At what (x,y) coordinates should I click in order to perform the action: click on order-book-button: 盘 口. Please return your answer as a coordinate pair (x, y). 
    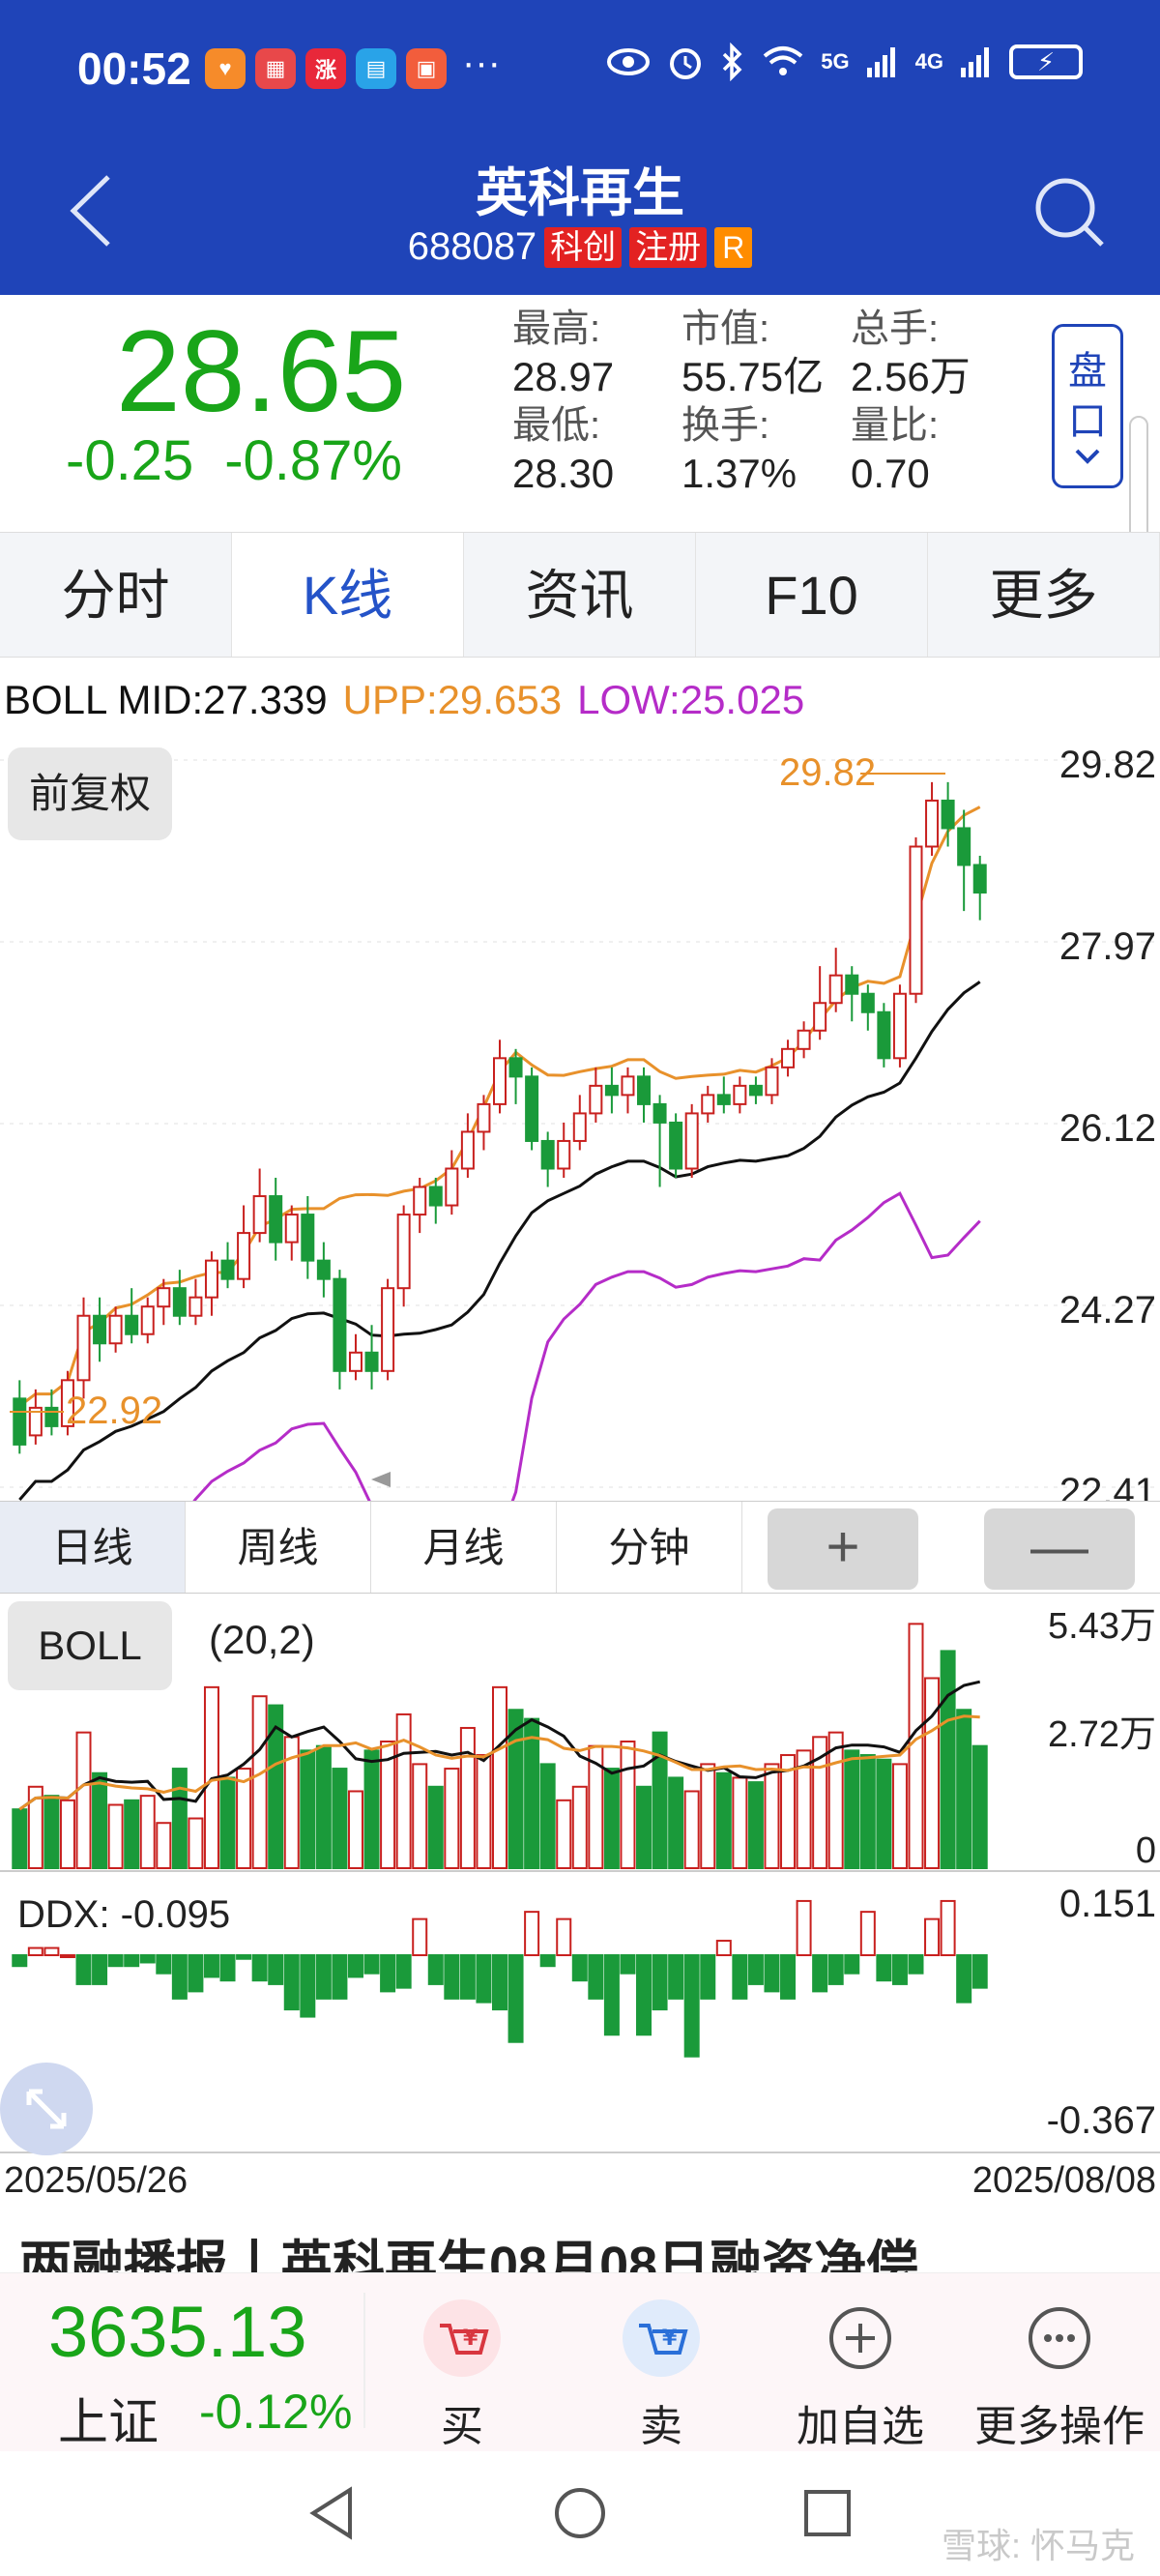
    Looking at the image, I should click on (1087, 406).